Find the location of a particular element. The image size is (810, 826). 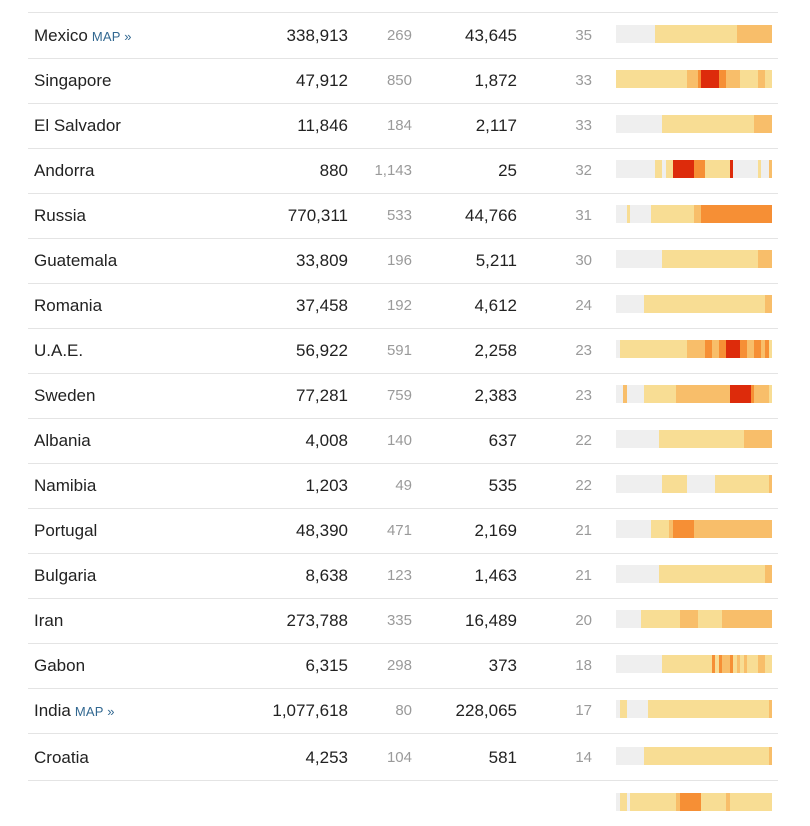

table-row: Guatemala 33,809 196 5,211 30 is located at coordinates (403, 261).